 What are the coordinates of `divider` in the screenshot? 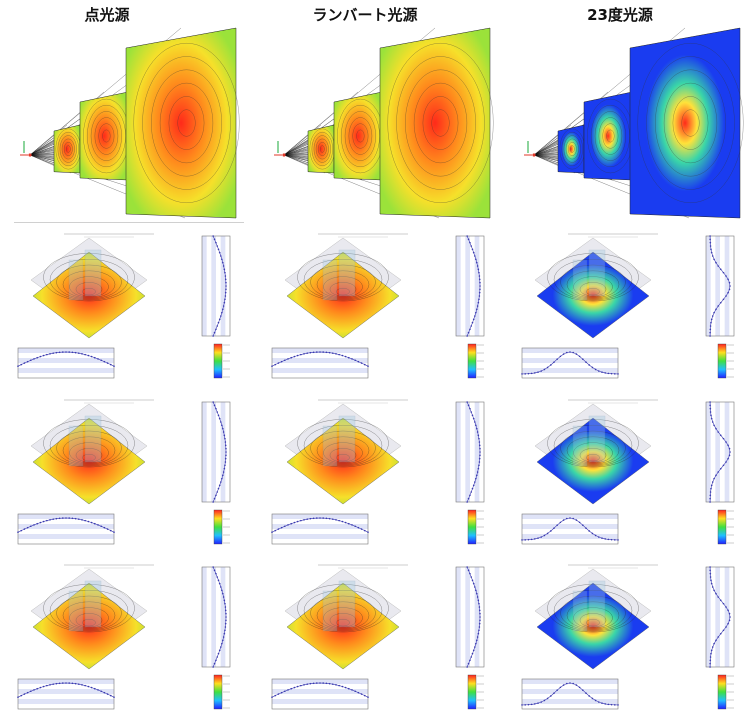 It's located at (129, 222).